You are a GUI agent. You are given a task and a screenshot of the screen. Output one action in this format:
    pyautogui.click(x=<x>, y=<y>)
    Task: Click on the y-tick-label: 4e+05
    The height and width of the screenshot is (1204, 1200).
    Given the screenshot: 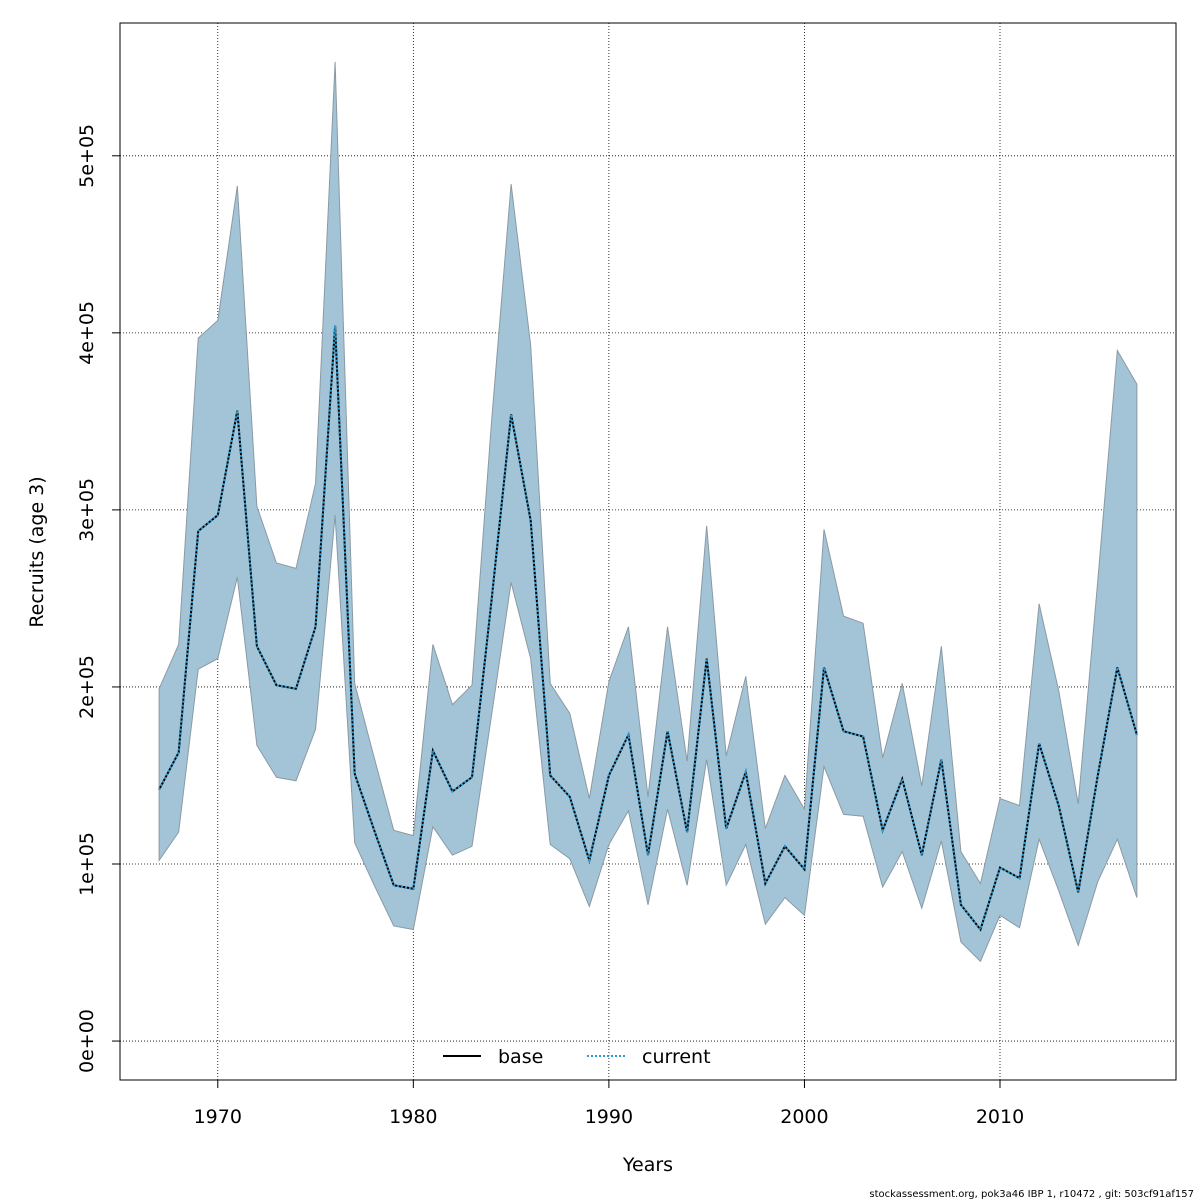 What is the action you would take?
    pyautogui.click(x=87, y=333)
    